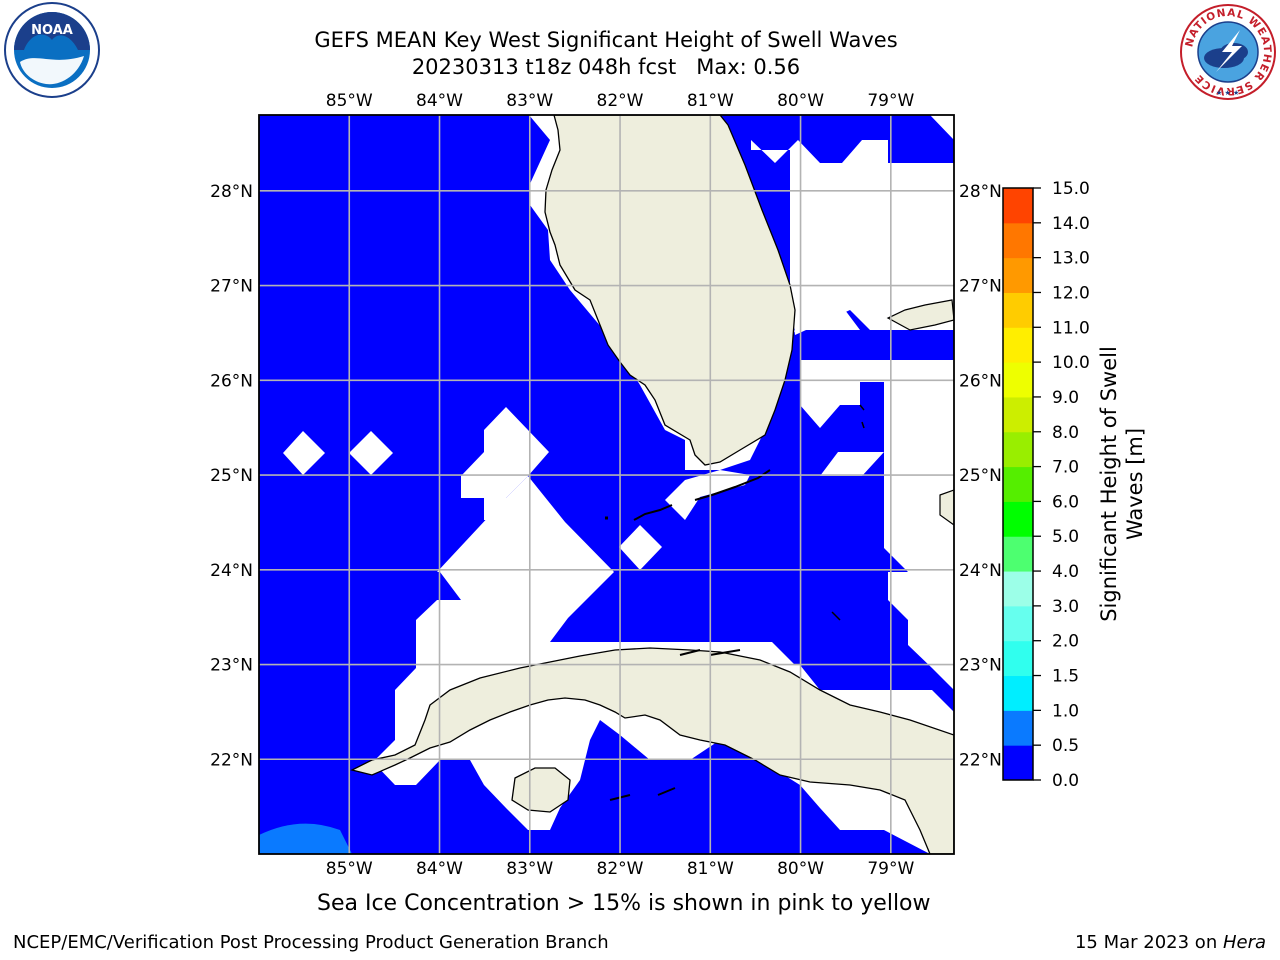  Describe the element at coordinates (1065, 607) in the screenshot. I see `colorbar-tick-label: 3.0` at that location.